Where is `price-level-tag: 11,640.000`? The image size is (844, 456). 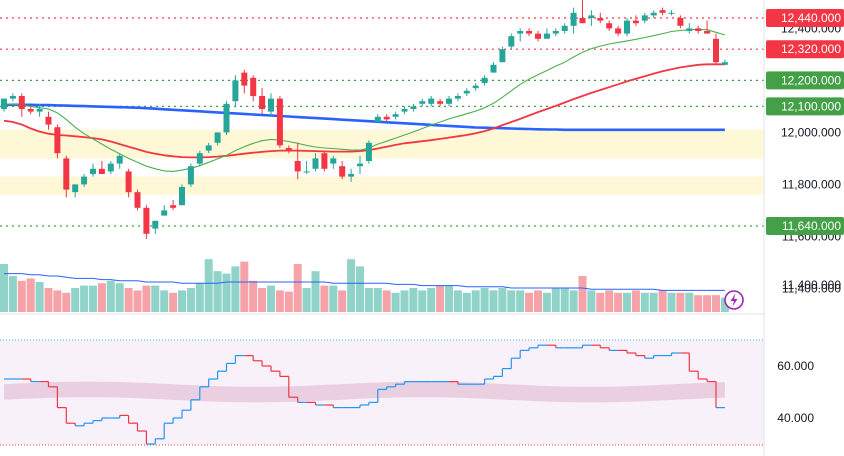 price-level-tag: 11,640.000 is located at coordinates (805, 226).